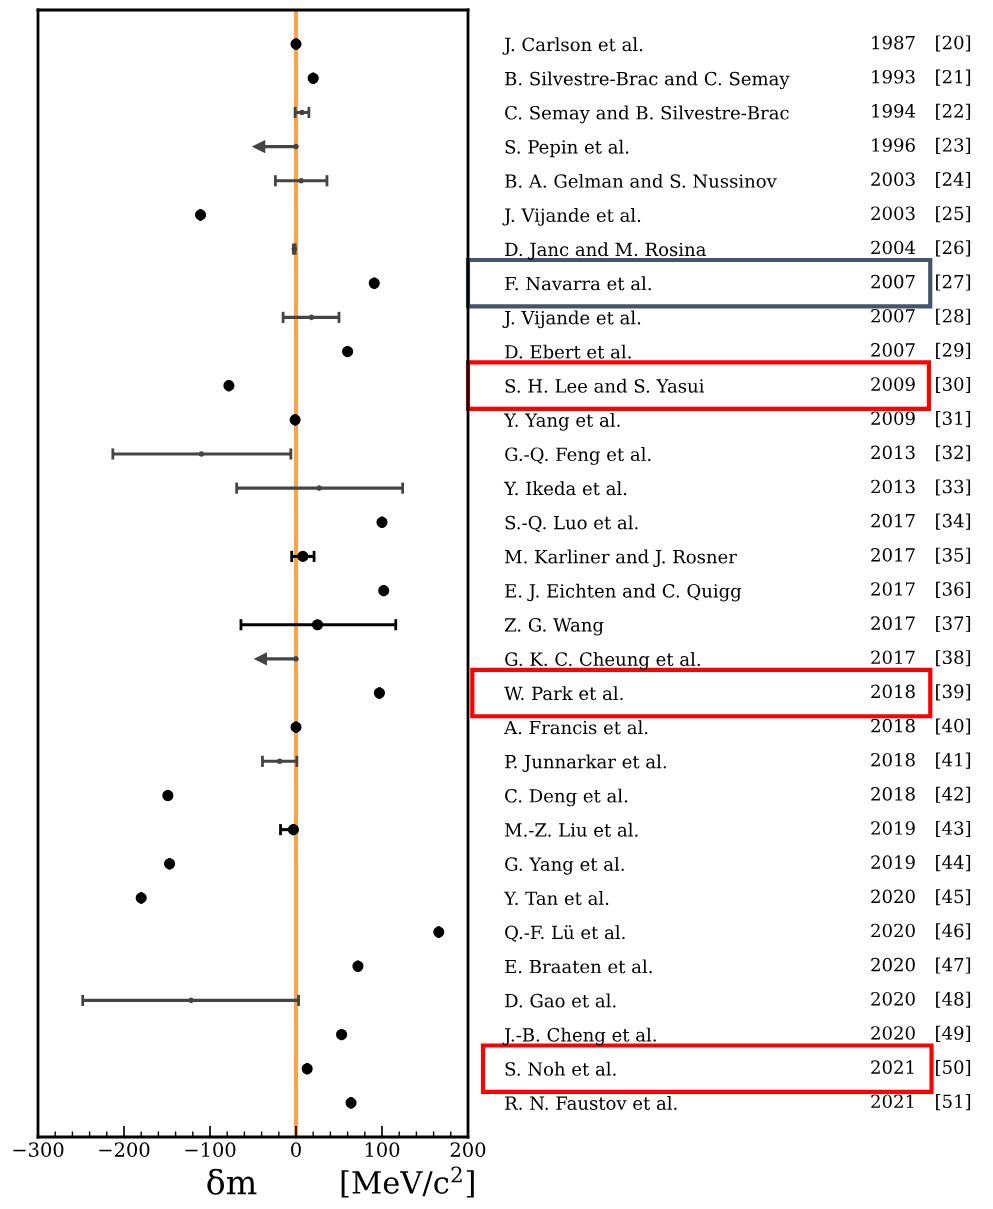  What do you see at coordinates (567, 148) in the screenshot?
I see `y-tick-label: S. Pepin et al.` at bounding box center [567, 148].